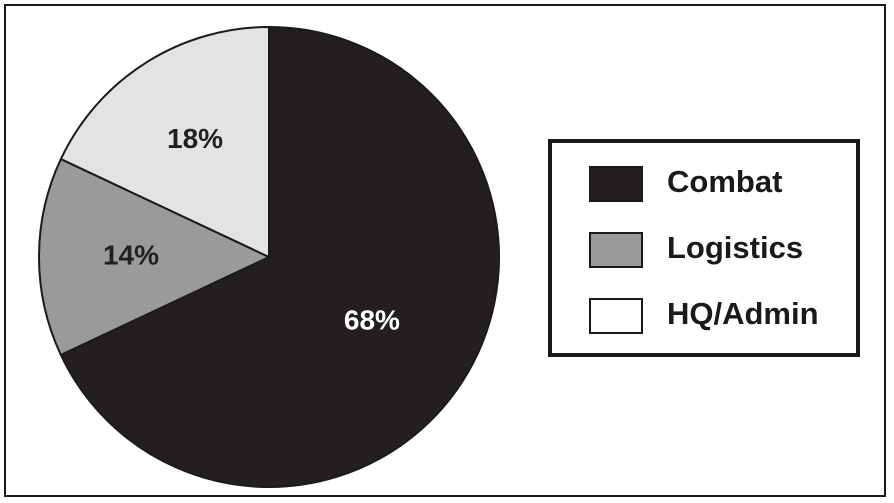 Image resolution: width=894 pixels, height=503 pixels. Describe the element at coordinates (131, 254) in the screenshot. I see `slice-label-logistics: 14%` at that location.